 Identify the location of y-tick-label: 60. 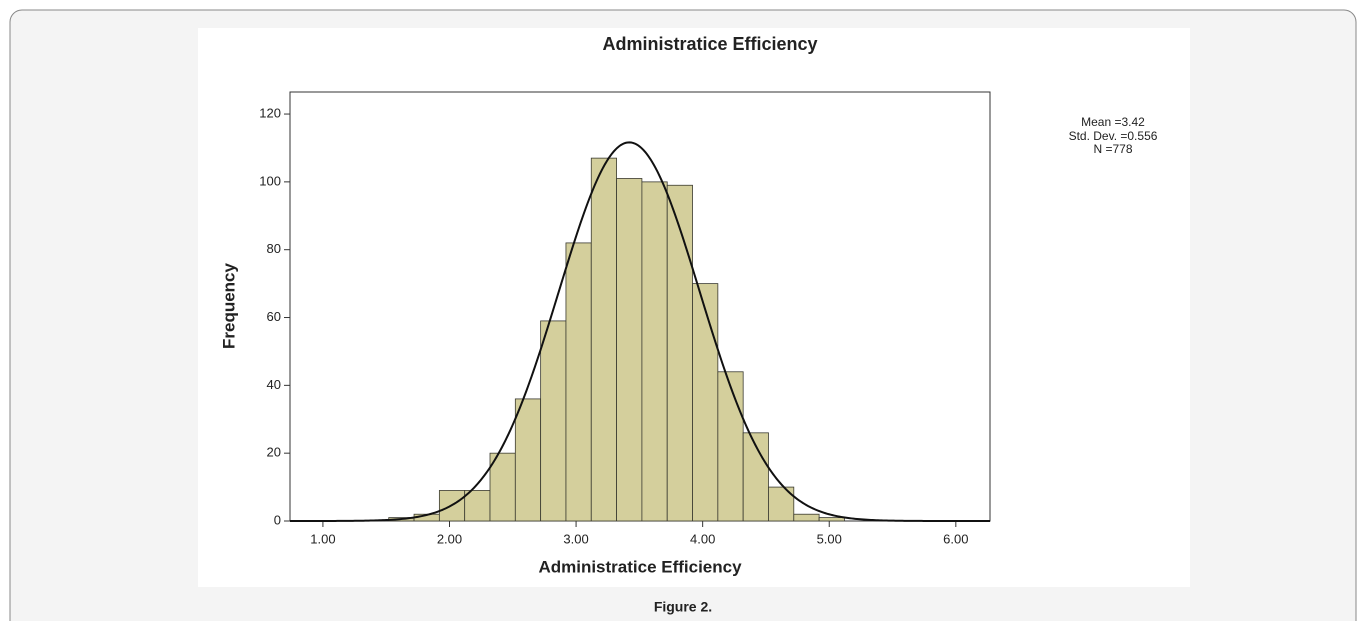
(274, 316).